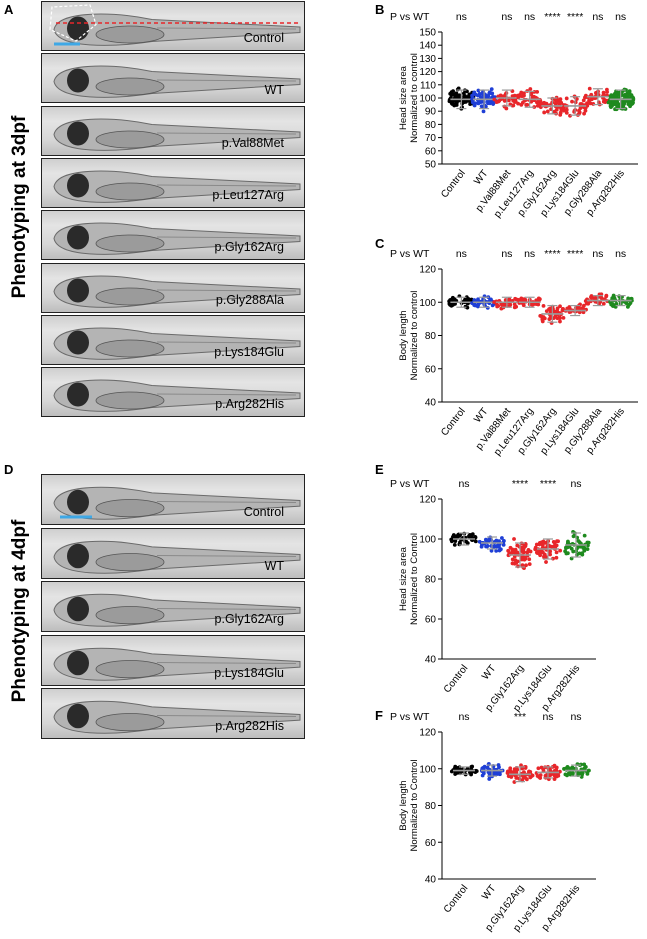  I want to click on image-label: p.Arg282His, so click(249, 726).